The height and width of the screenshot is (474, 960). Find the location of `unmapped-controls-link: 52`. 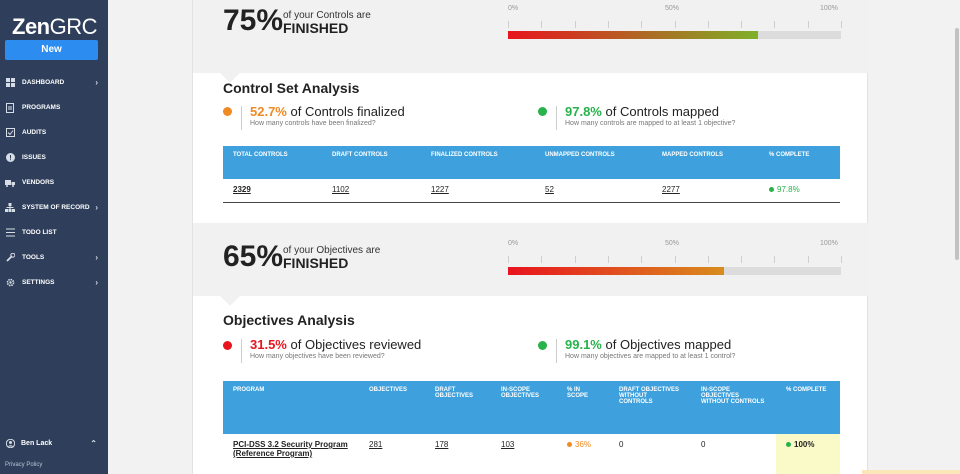

unmapped-controls-link: 52 is located at coordinates (549, 189).